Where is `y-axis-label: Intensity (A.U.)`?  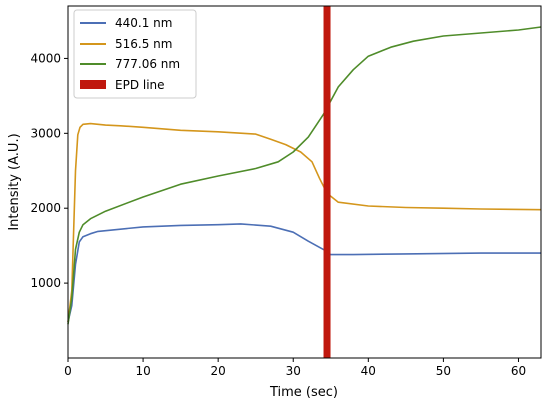 y-axis-label: Intensity (A.U.) is located at coordinates (14, 181).